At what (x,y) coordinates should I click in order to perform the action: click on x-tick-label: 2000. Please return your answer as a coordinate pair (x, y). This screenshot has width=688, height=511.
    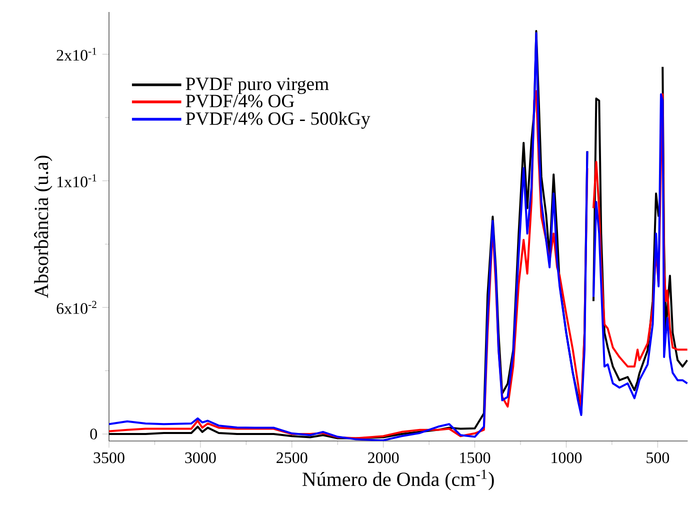
    Looking at the image, I should click on (383, 458).